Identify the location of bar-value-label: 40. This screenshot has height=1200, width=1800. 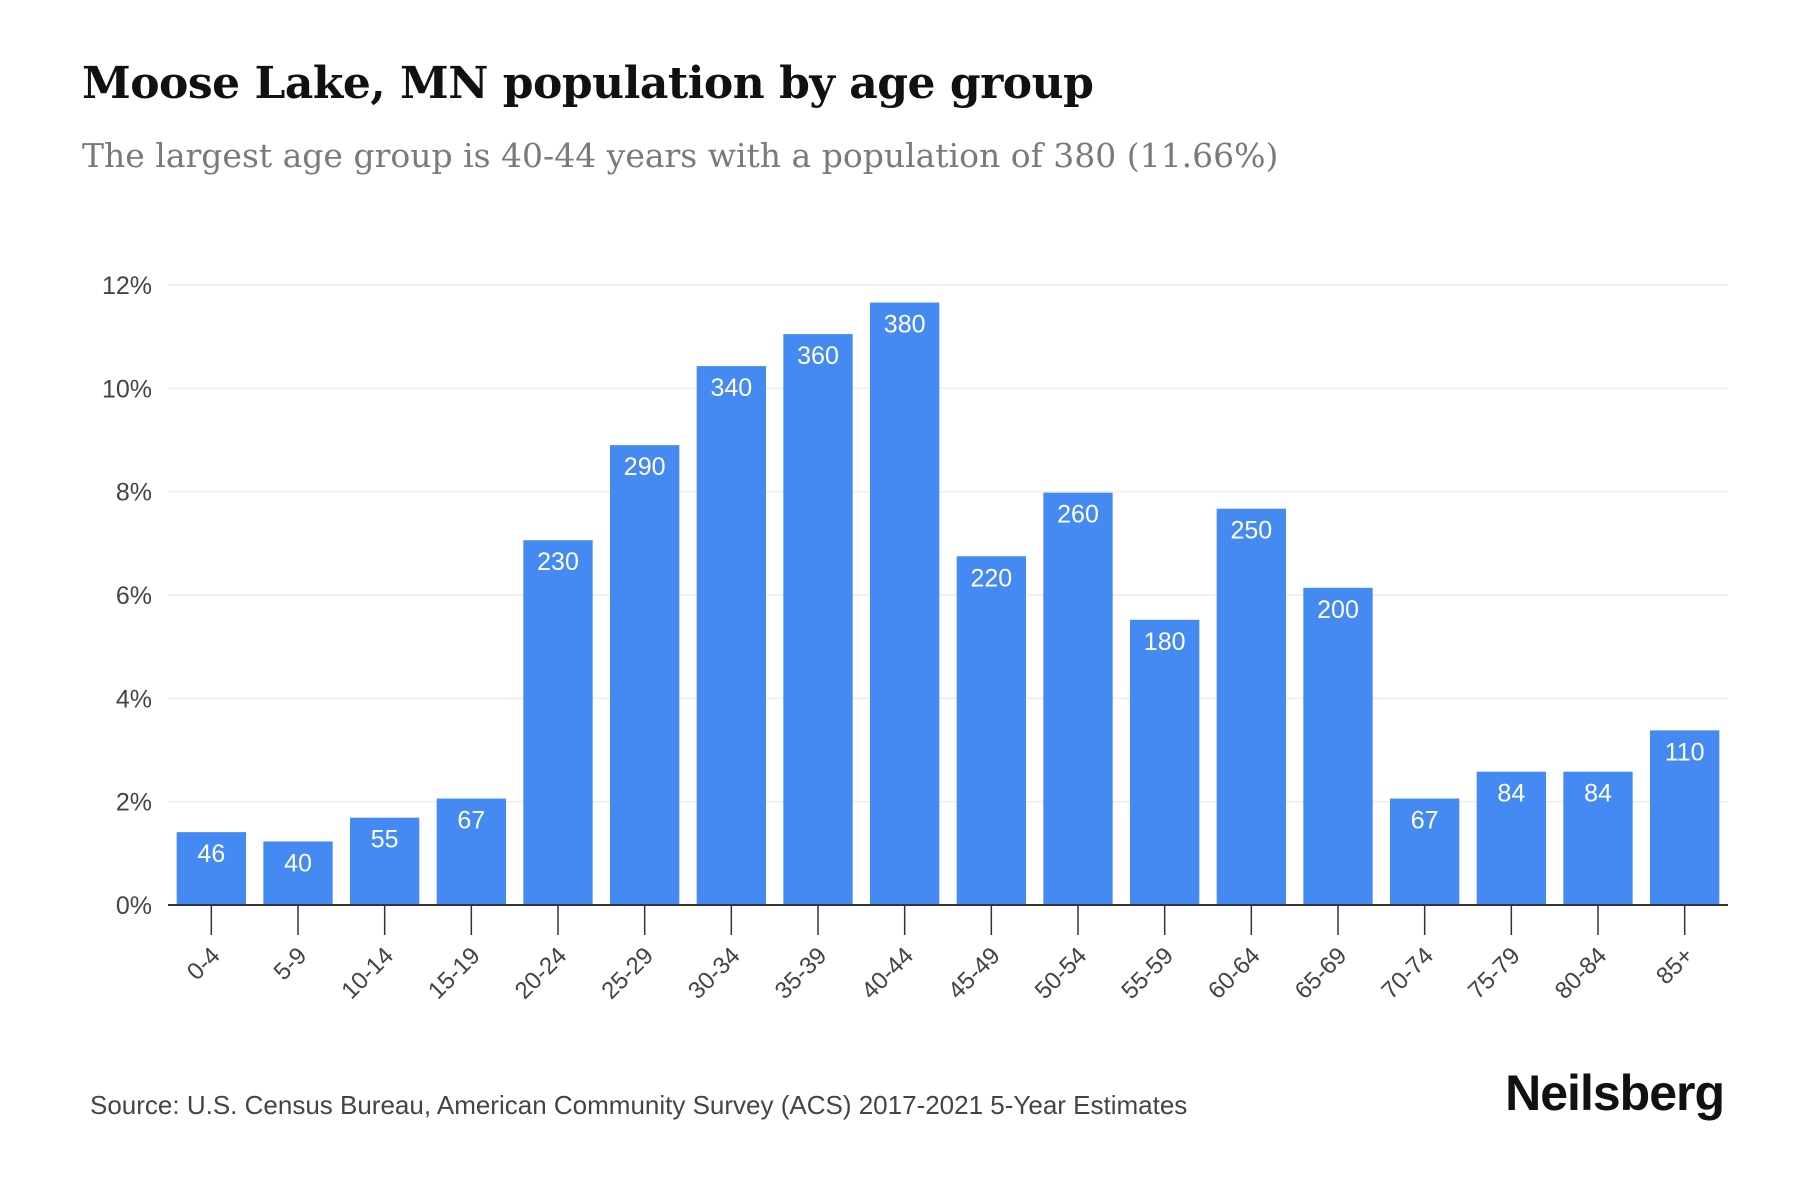
(298, 863).